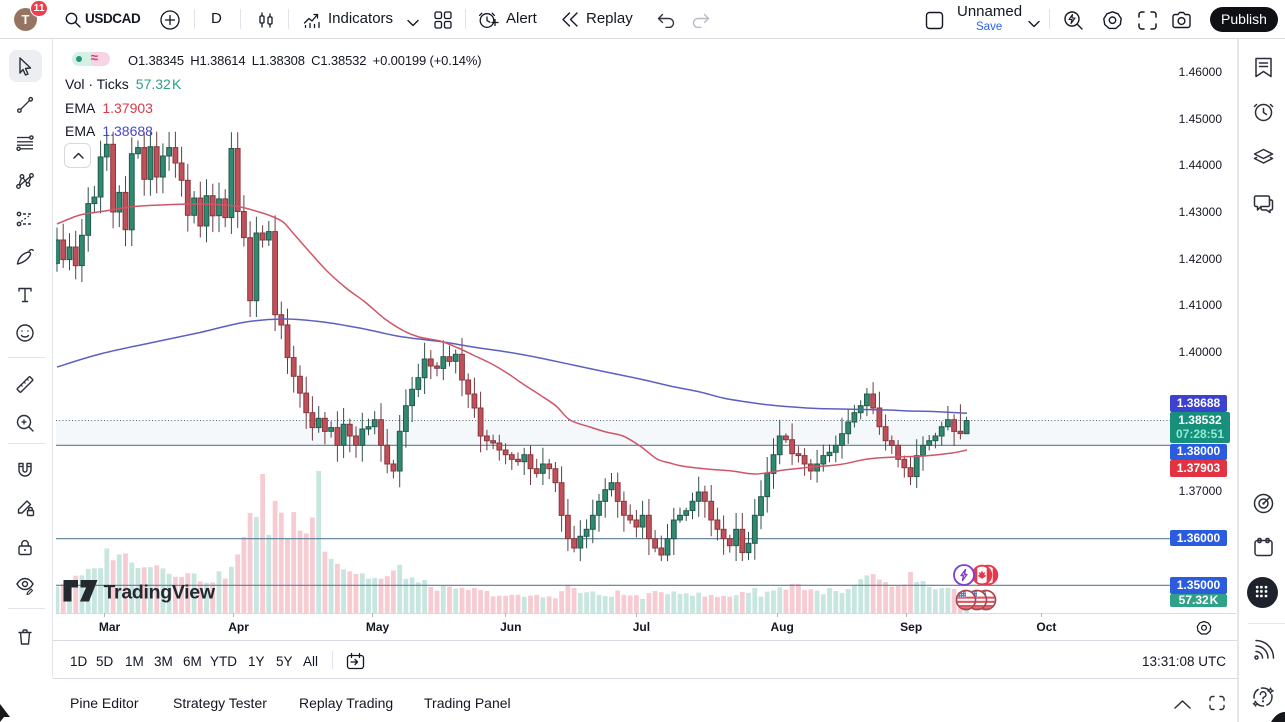  What do you see at coordinates (160, 593) in the screenshot?
I see `svg-text: TradingView` at bounding box center [160, 593].